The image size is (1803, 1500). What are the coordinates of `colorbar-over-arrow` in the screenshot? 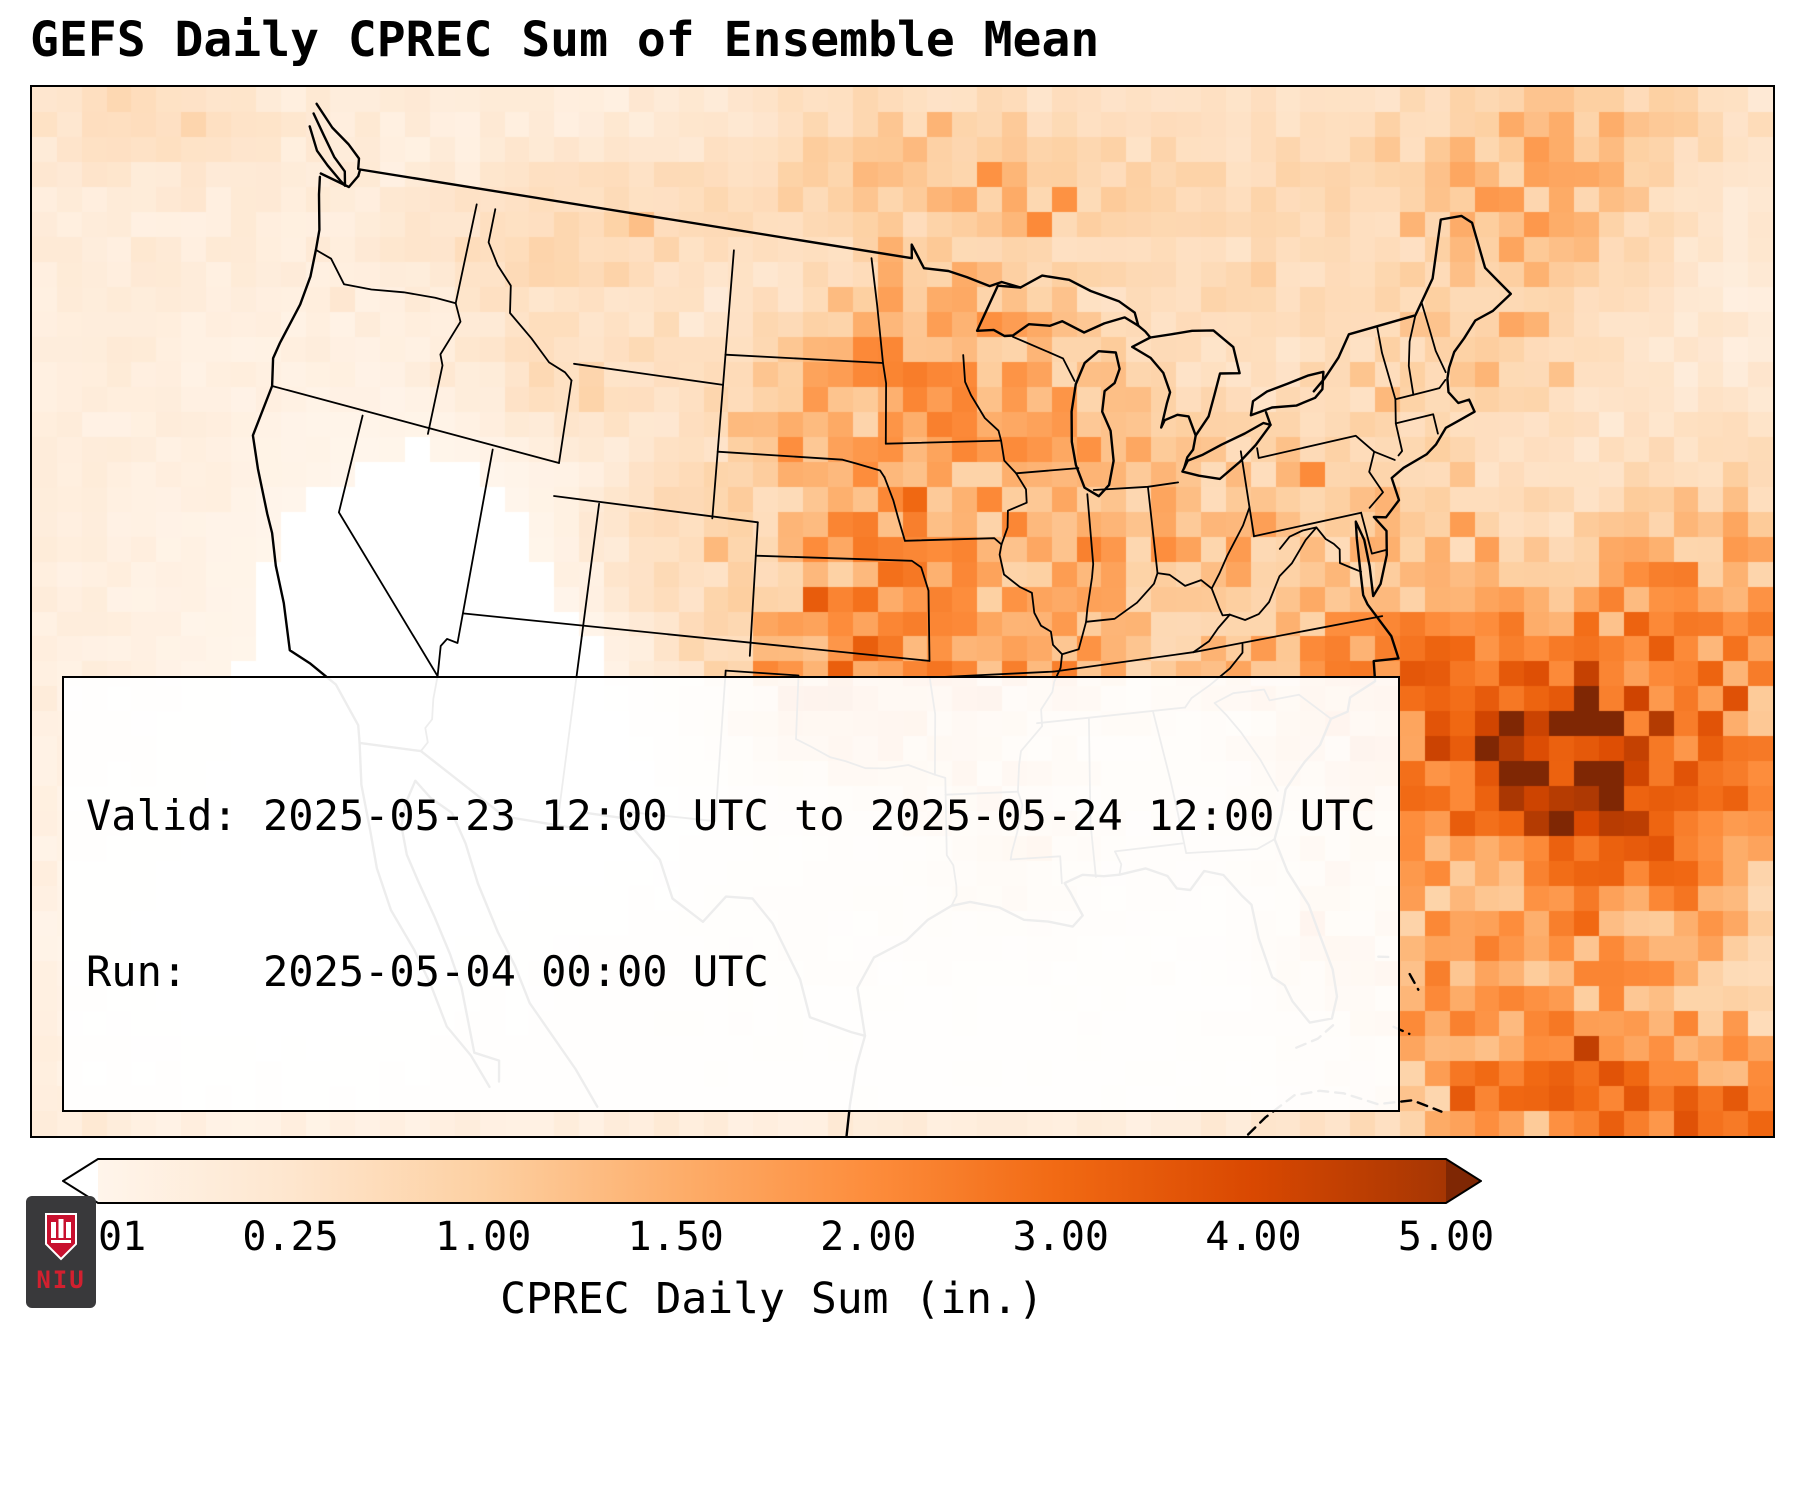 It's located at (1463, 1181).